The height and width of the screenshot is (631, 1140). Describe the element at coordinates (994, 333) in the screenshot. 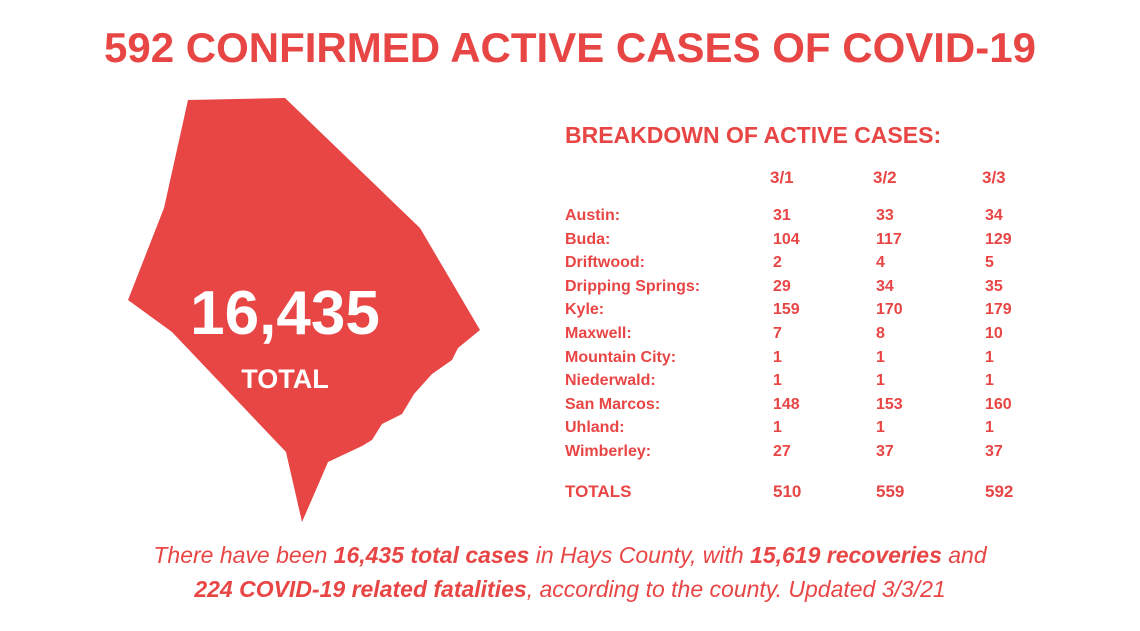

I see `cell-value: 10` at that location.